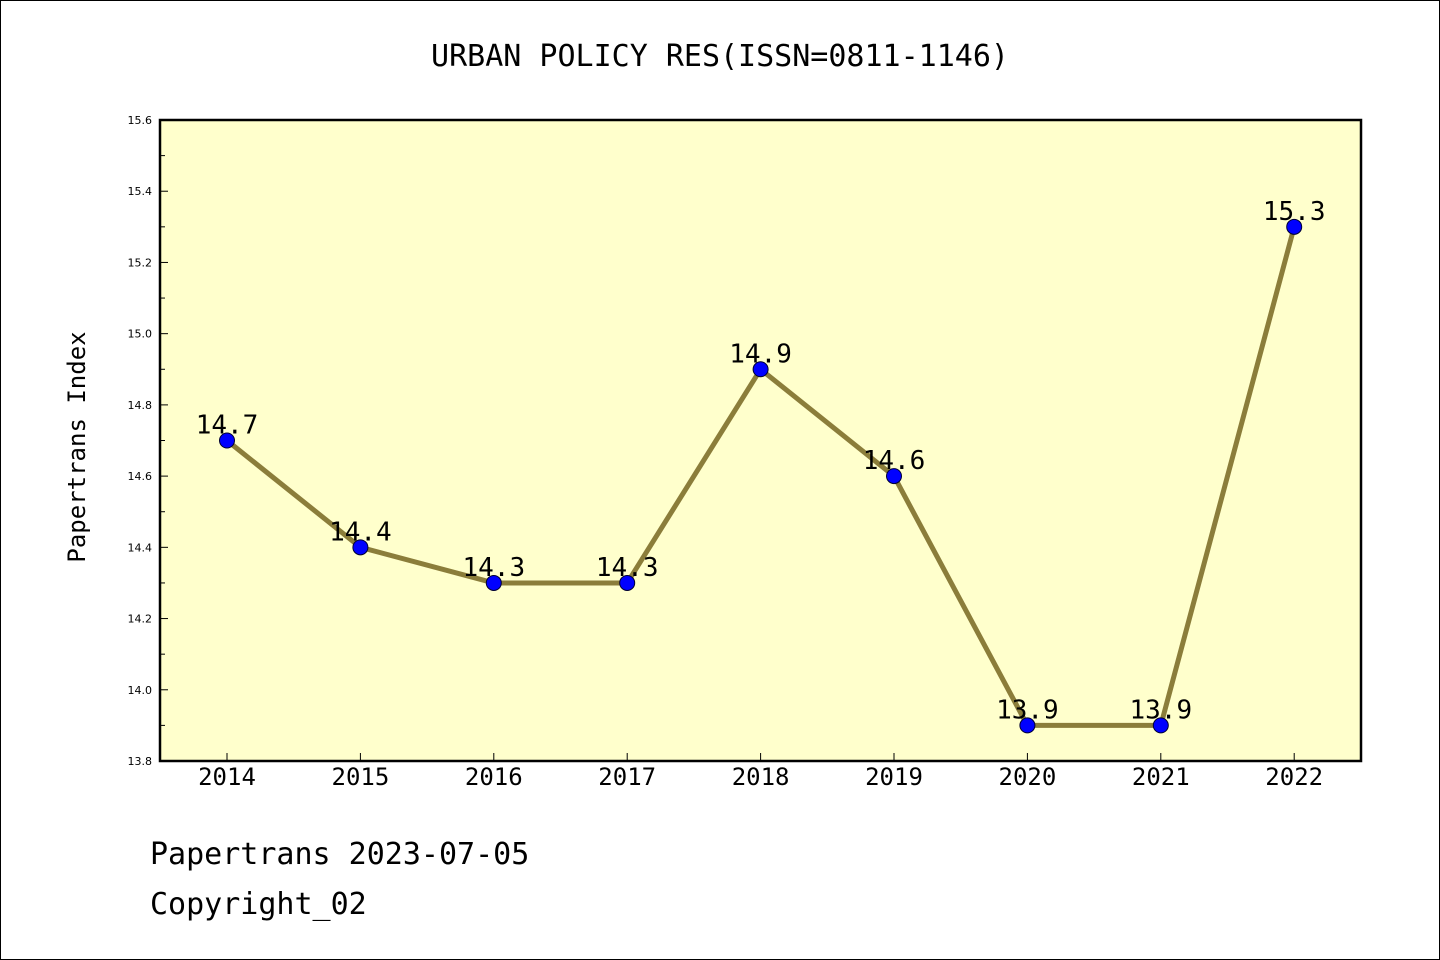 The height and width of the screenshot is (960, 1440). I want to click on x-axis-ticks: 2014 2015 2016 2017 2018 2019 2020 2021 2022, so click(760, 772).